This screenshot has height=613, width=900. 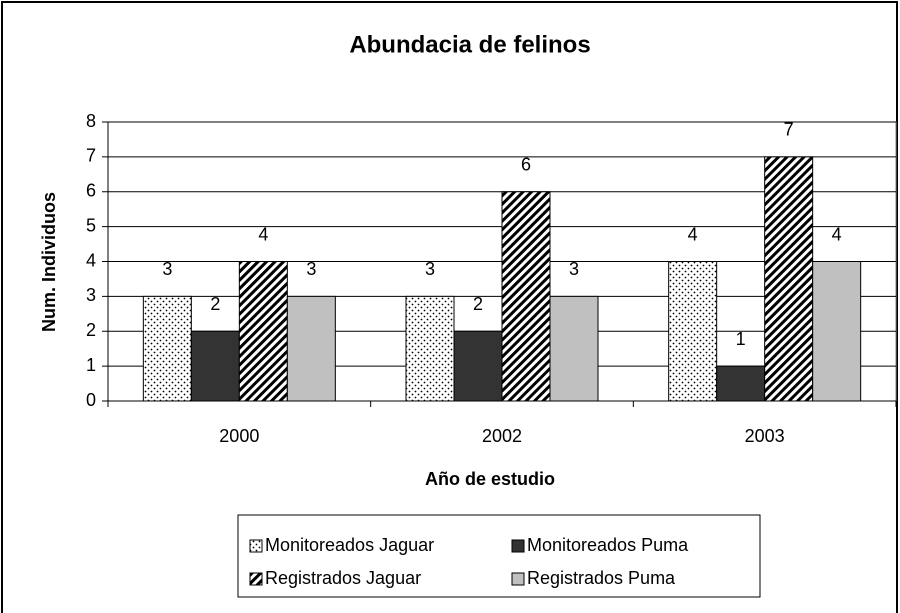 What do you see at coordinates (608, 545) in the screenshot?
I see `legend-label: Monitoreados Puma` at bounding box center [608, 545].